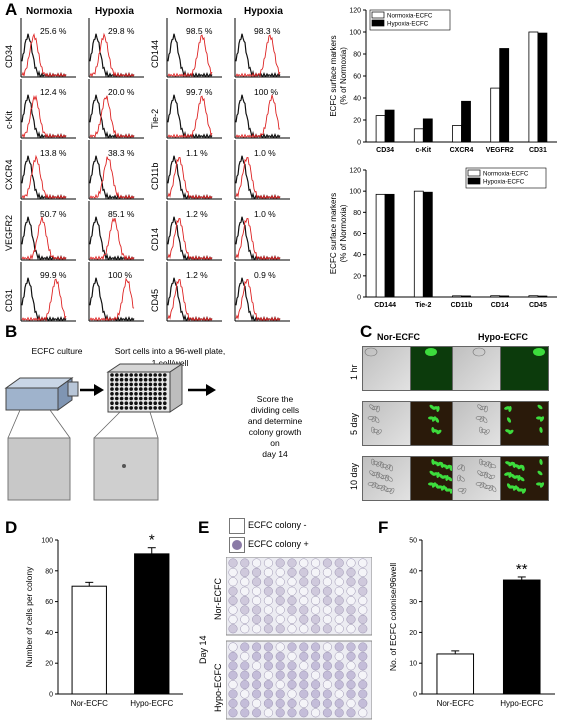 This screenshot has width=567, height=724. What do you see at coordinates (53, 92) in the screenshot?
I see `flow-percentage: 12.4 %` at bounding box center [53, 92].